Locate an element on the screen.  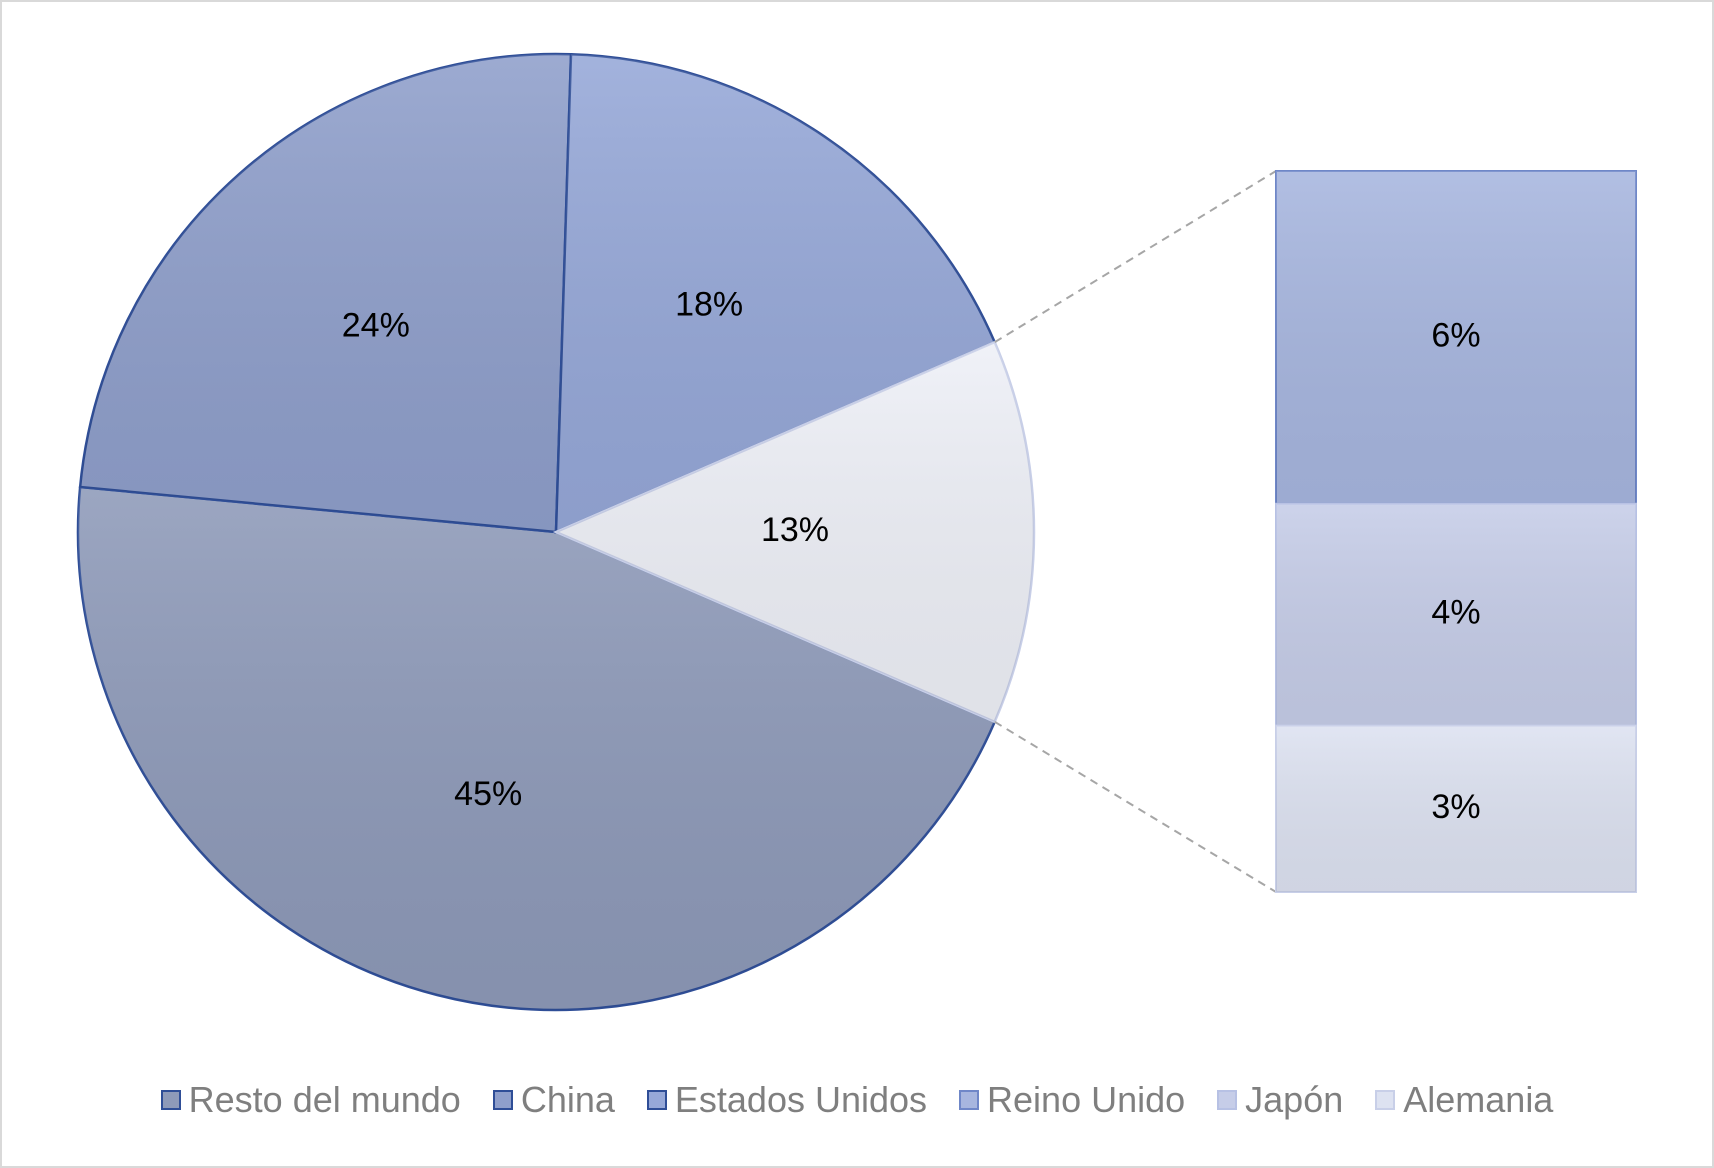
legend-item-china: China is located at coordinates (553, 1100).